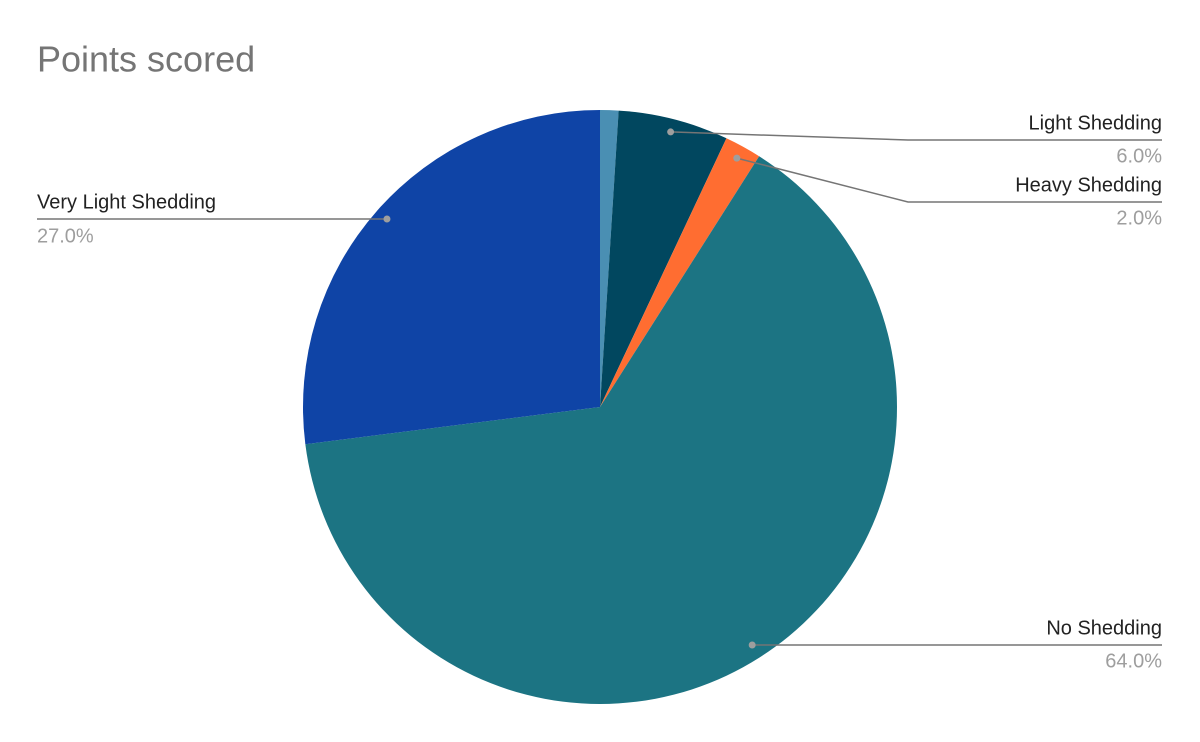 The width and height of the screenshot is (1200, 742). I want to click on slice-value: 6.0%, so click(1139, 156).